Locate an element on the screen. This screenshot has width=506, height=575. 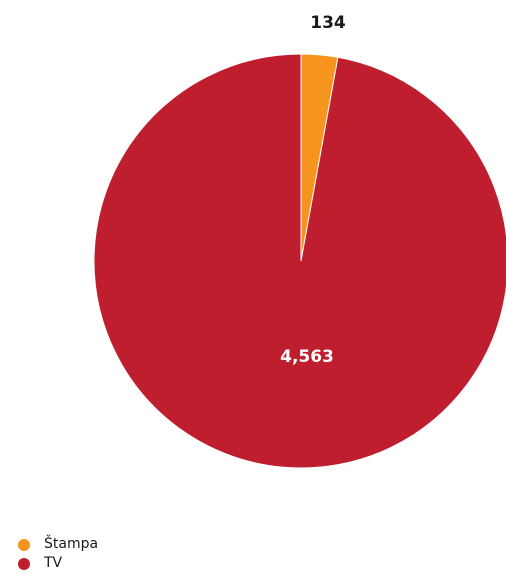
legend-swatch-tv is located at coordinates (24, 563).